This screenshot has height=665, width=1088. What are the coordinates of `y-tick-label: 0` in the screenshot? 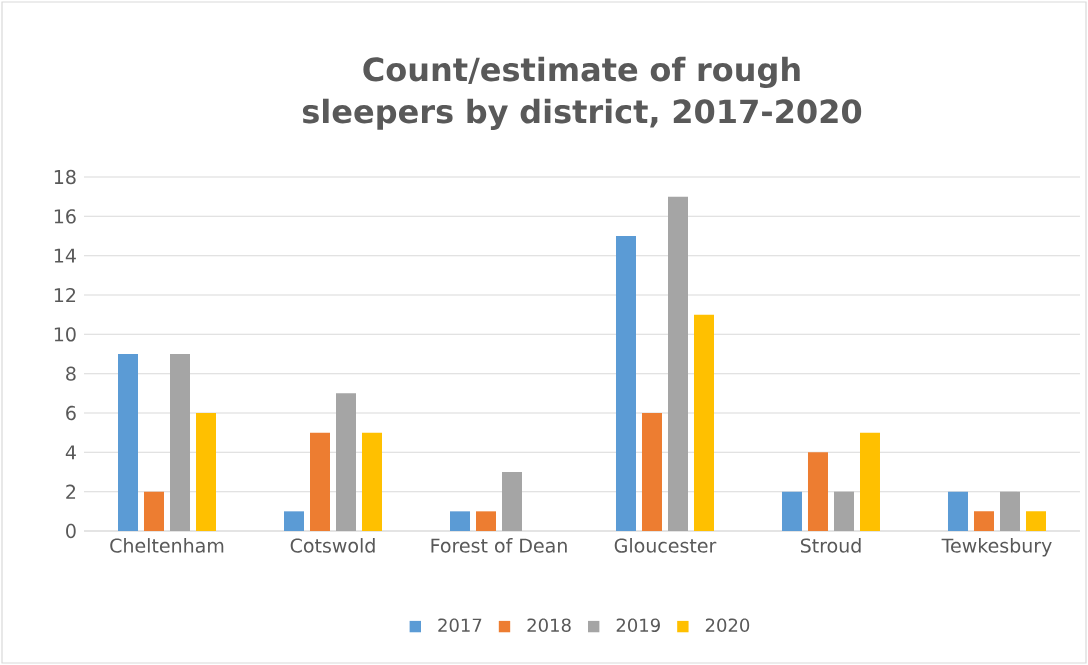 It's located at (71, 531).